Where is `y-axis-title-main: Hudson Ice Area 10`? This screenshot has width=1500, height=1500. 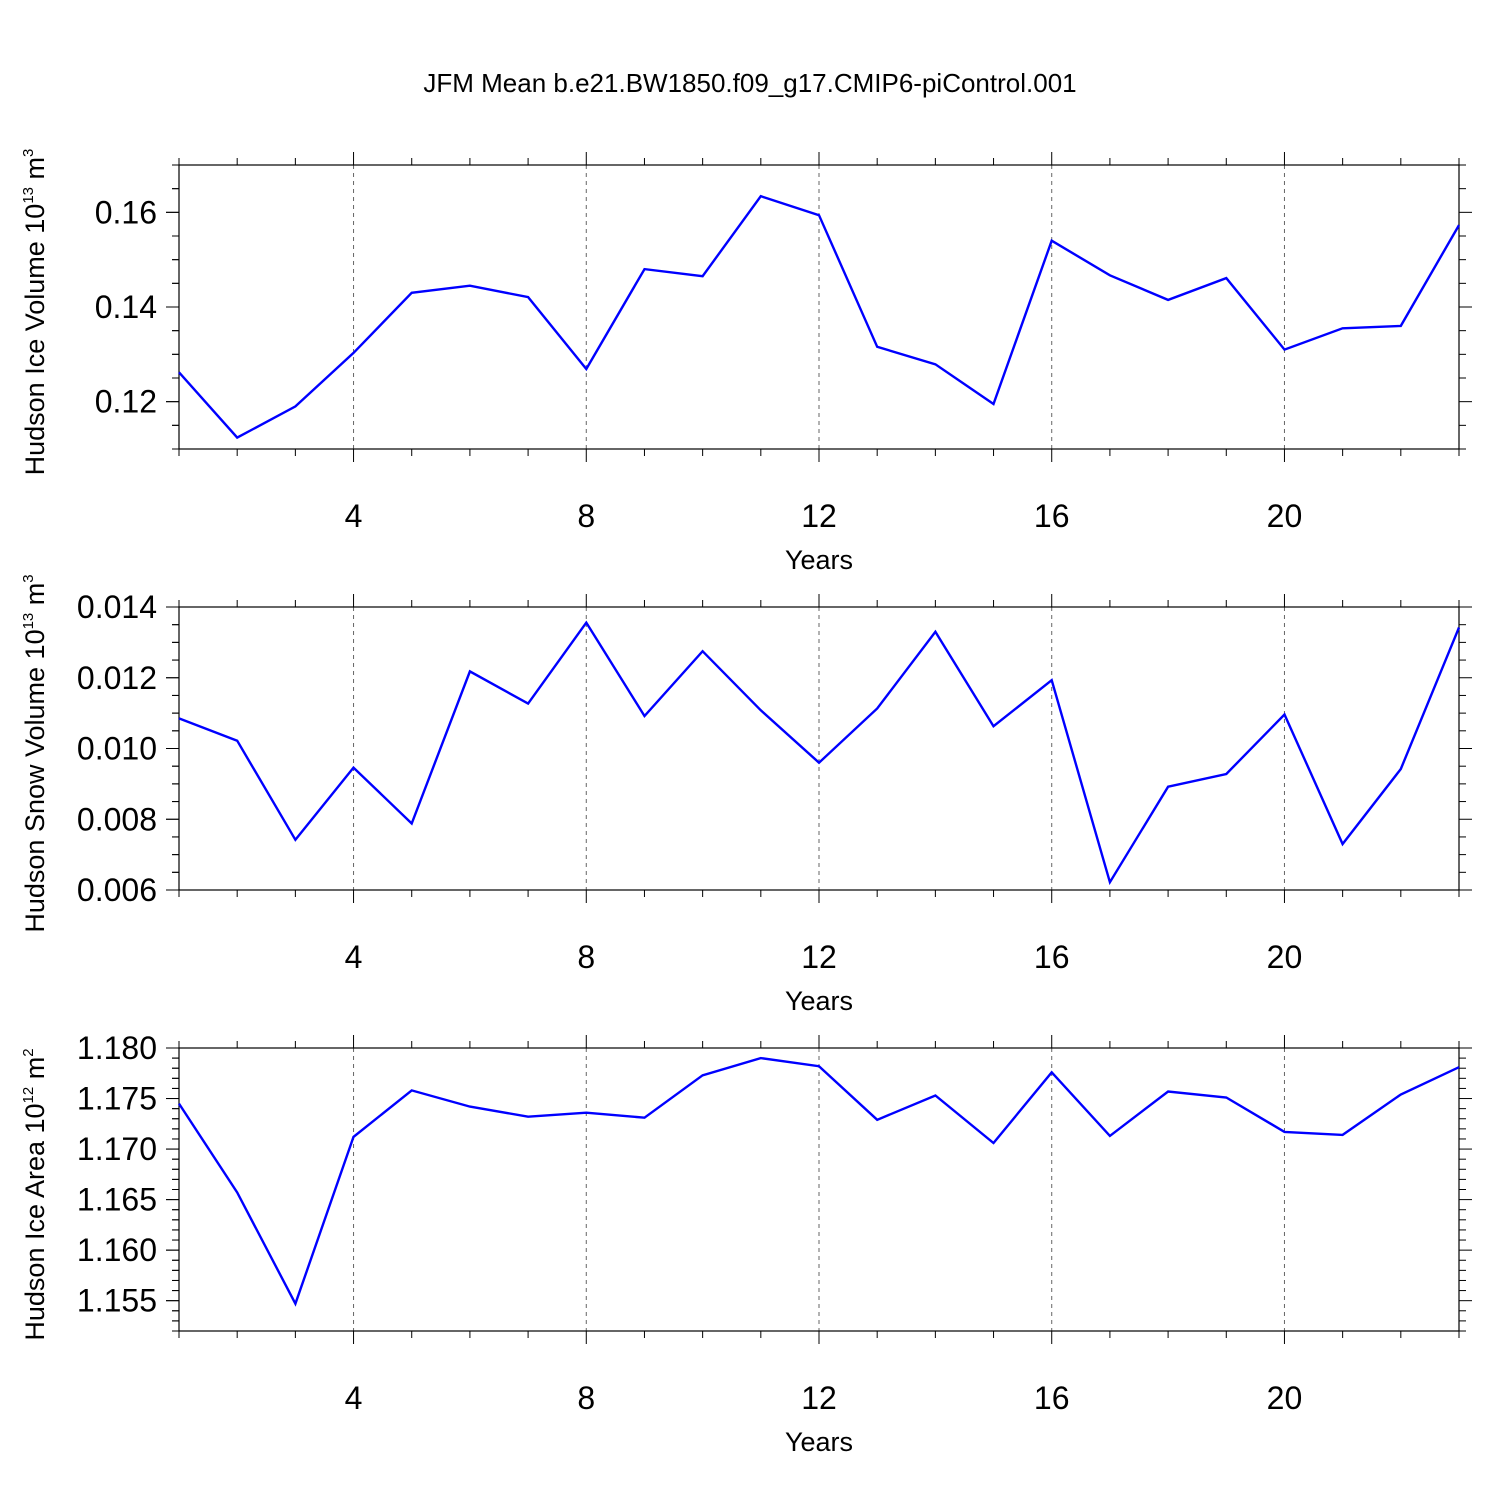 y-axis-title-main: Hudson Ice Area 10 is located at coordinates (35, 1221).